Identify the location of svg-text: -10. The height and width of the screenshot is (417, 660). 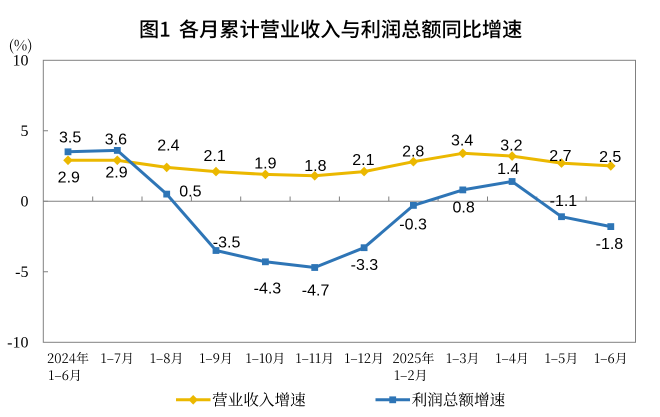
(17, 343).